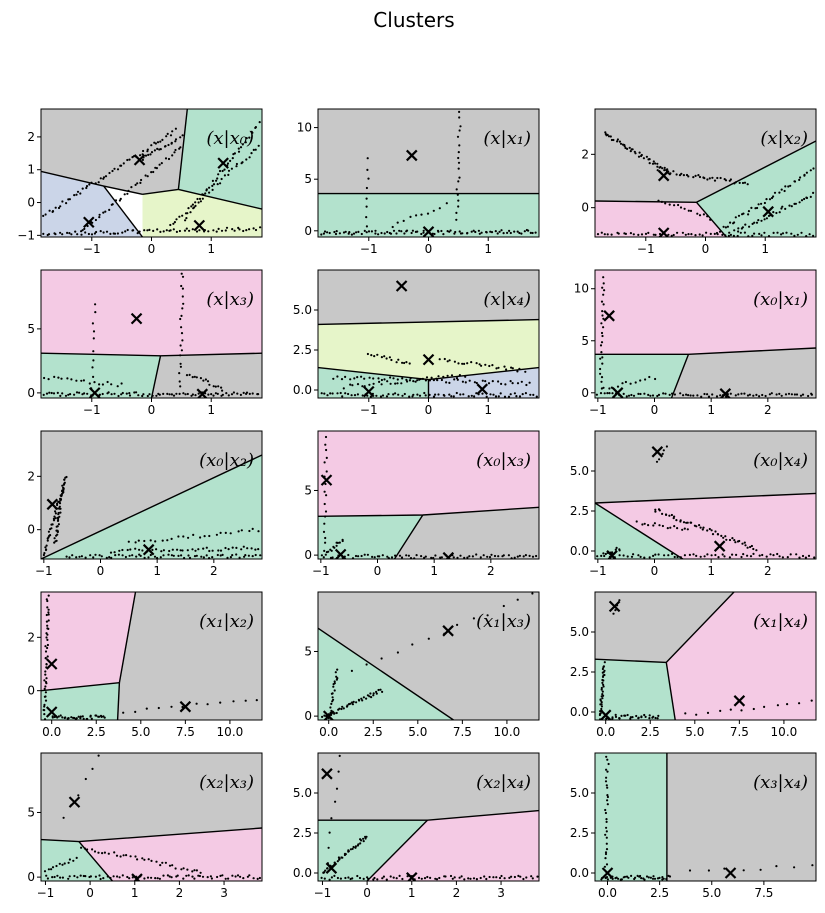 The width and height of the screenshot is (825, 913). I want to click on panel-label: (x₀|x₃), so click(503, 460).